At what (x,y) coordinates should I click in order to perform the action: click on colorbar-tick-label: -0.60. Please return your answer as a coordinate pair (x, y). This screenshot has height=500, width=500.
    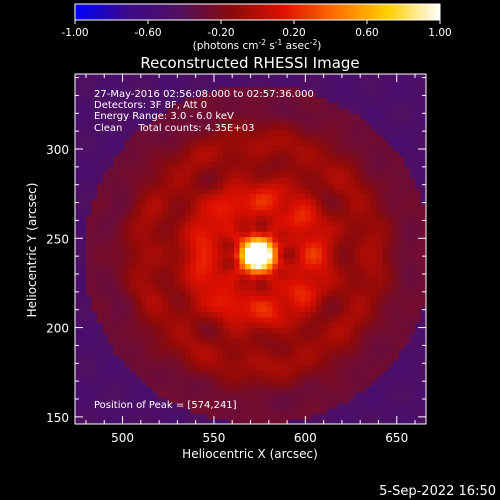
    Looking at the image, I should click on (147, 33).